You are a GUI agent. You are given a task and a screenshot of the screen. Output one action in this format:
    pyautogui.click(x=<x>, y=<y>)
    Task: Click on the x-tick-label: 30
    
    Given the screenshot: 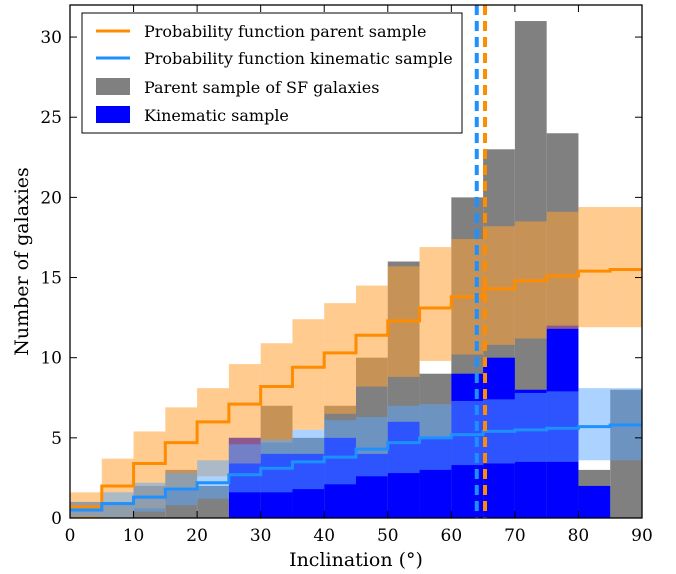 What is the action you would take?
    pyautogui.click(x=261, y=536)
    